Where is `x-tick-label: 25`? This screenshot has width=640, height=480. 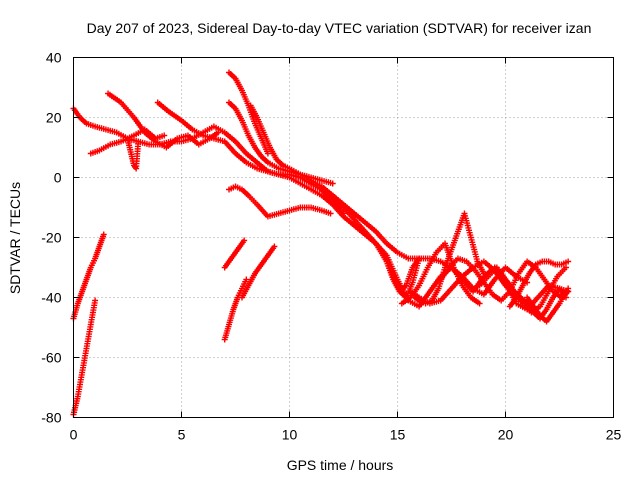 x-tick-label: 25 is located at coordinates (614, 435).